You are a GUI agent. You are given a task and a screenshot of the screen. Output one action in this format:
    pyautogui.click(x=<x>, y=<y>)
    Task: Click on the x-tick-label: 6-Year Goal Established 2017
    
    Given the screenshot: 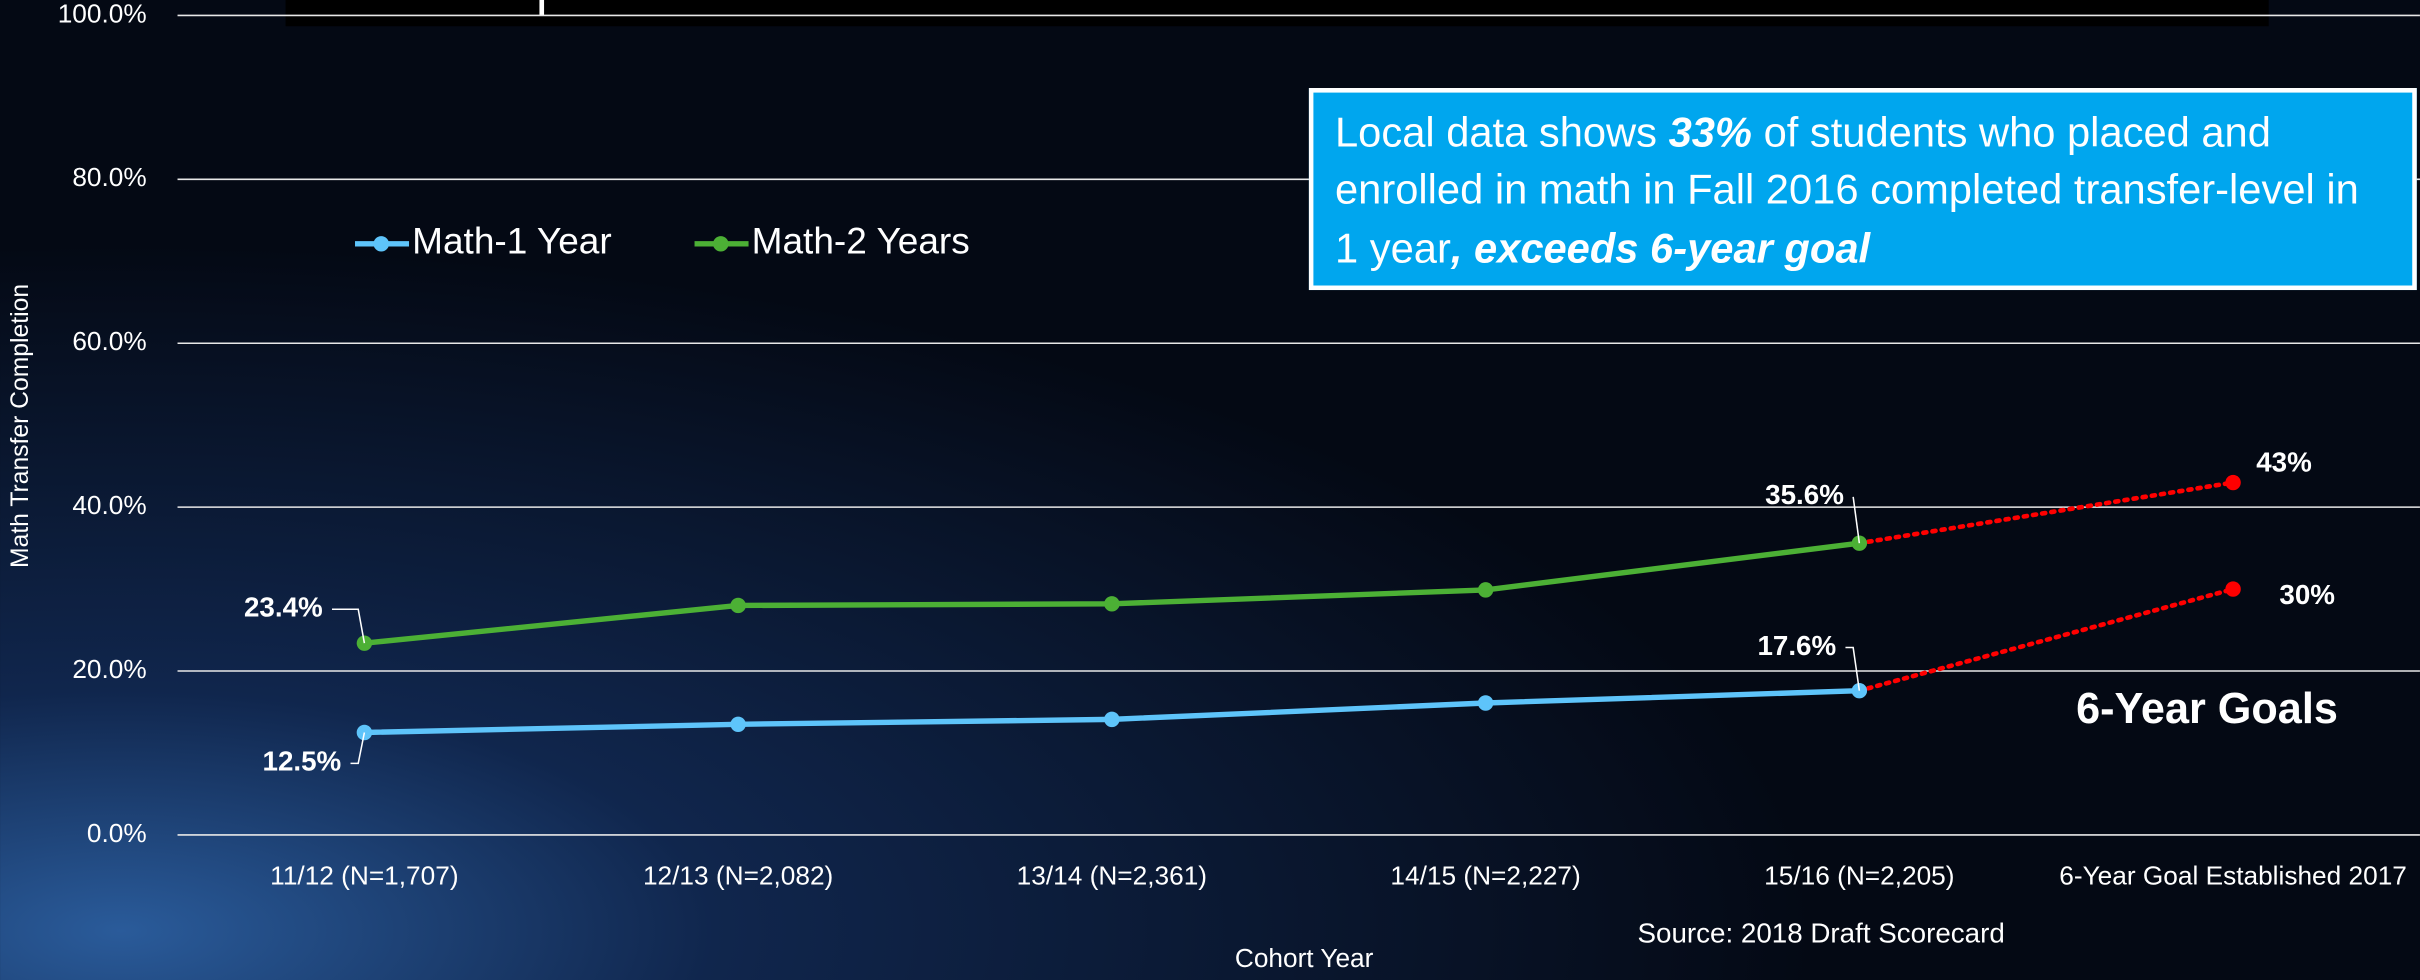 What is the action you would take?
    pyautogui.click(x=2233, y=876)
    